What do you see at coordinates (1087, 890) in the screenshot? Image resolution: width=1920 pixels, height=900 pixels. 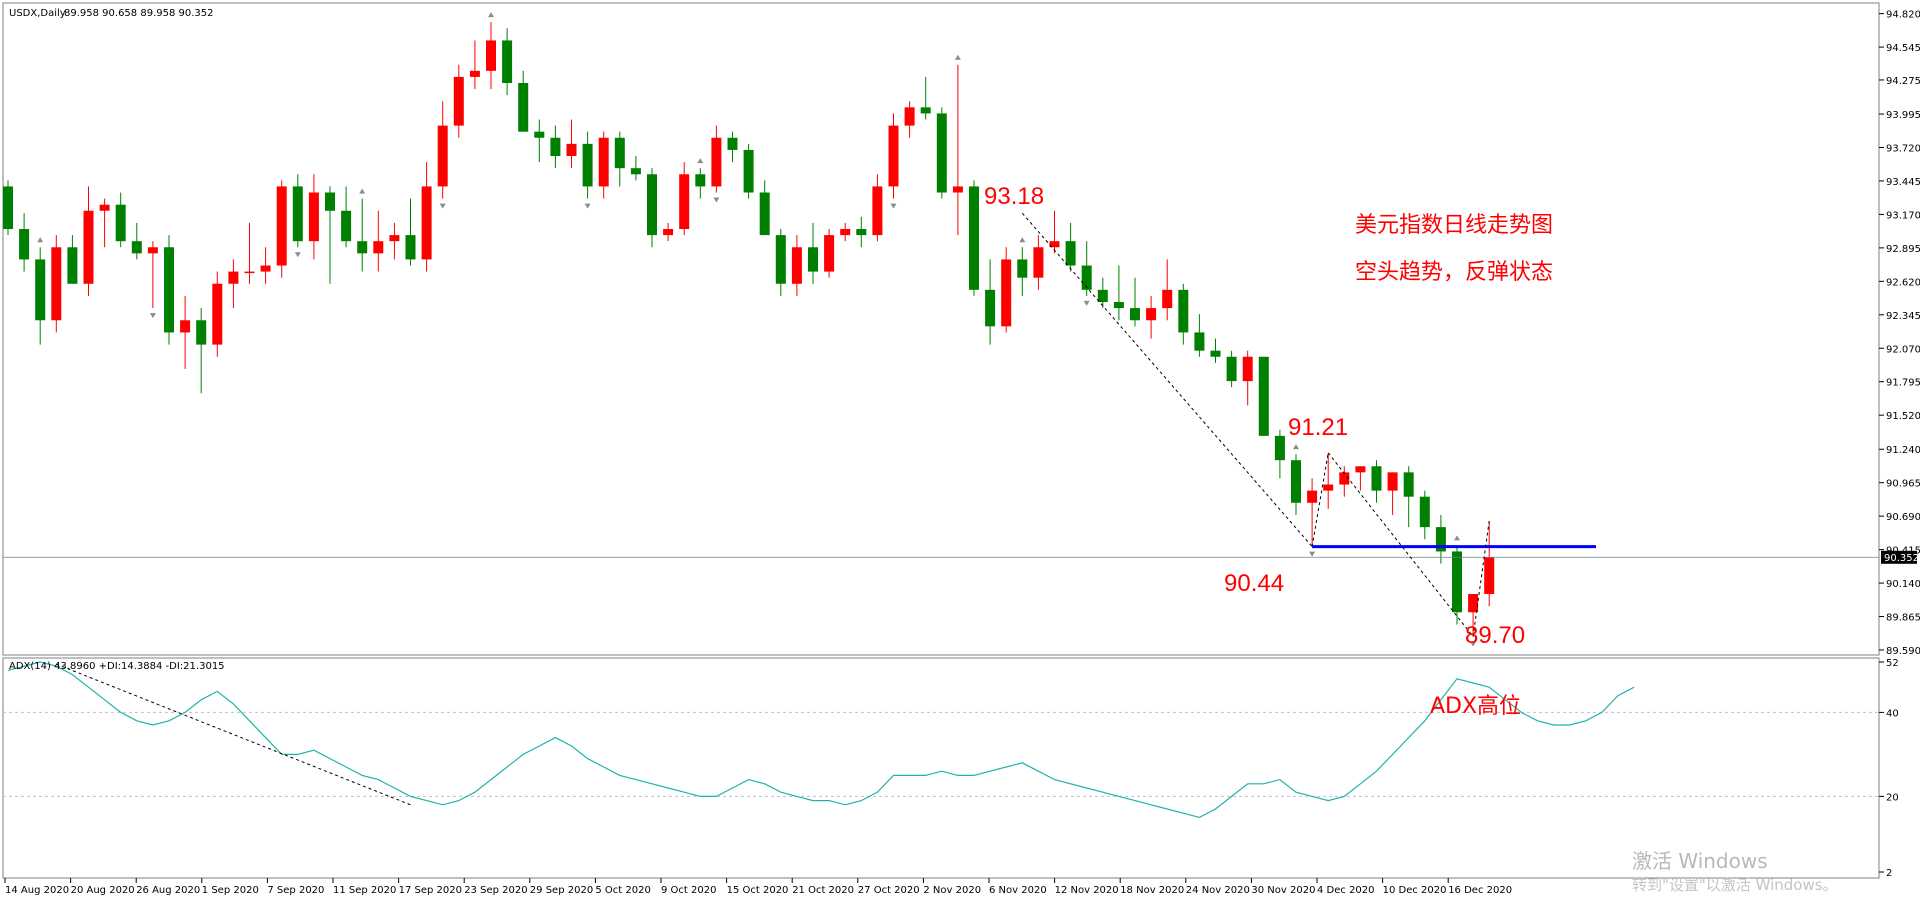 I see `date-tick-label: 12 Nov 2020` at bounding box center [1087, 890].